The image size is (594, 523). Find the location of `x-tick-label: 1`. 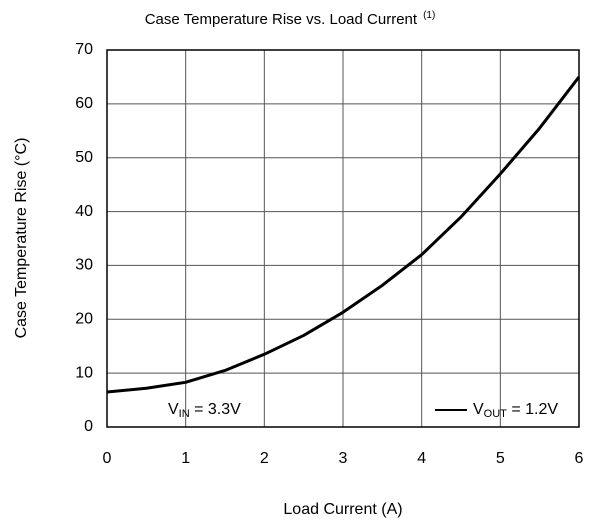

x-tick-label: 1 is located at coordinates (185, 458).